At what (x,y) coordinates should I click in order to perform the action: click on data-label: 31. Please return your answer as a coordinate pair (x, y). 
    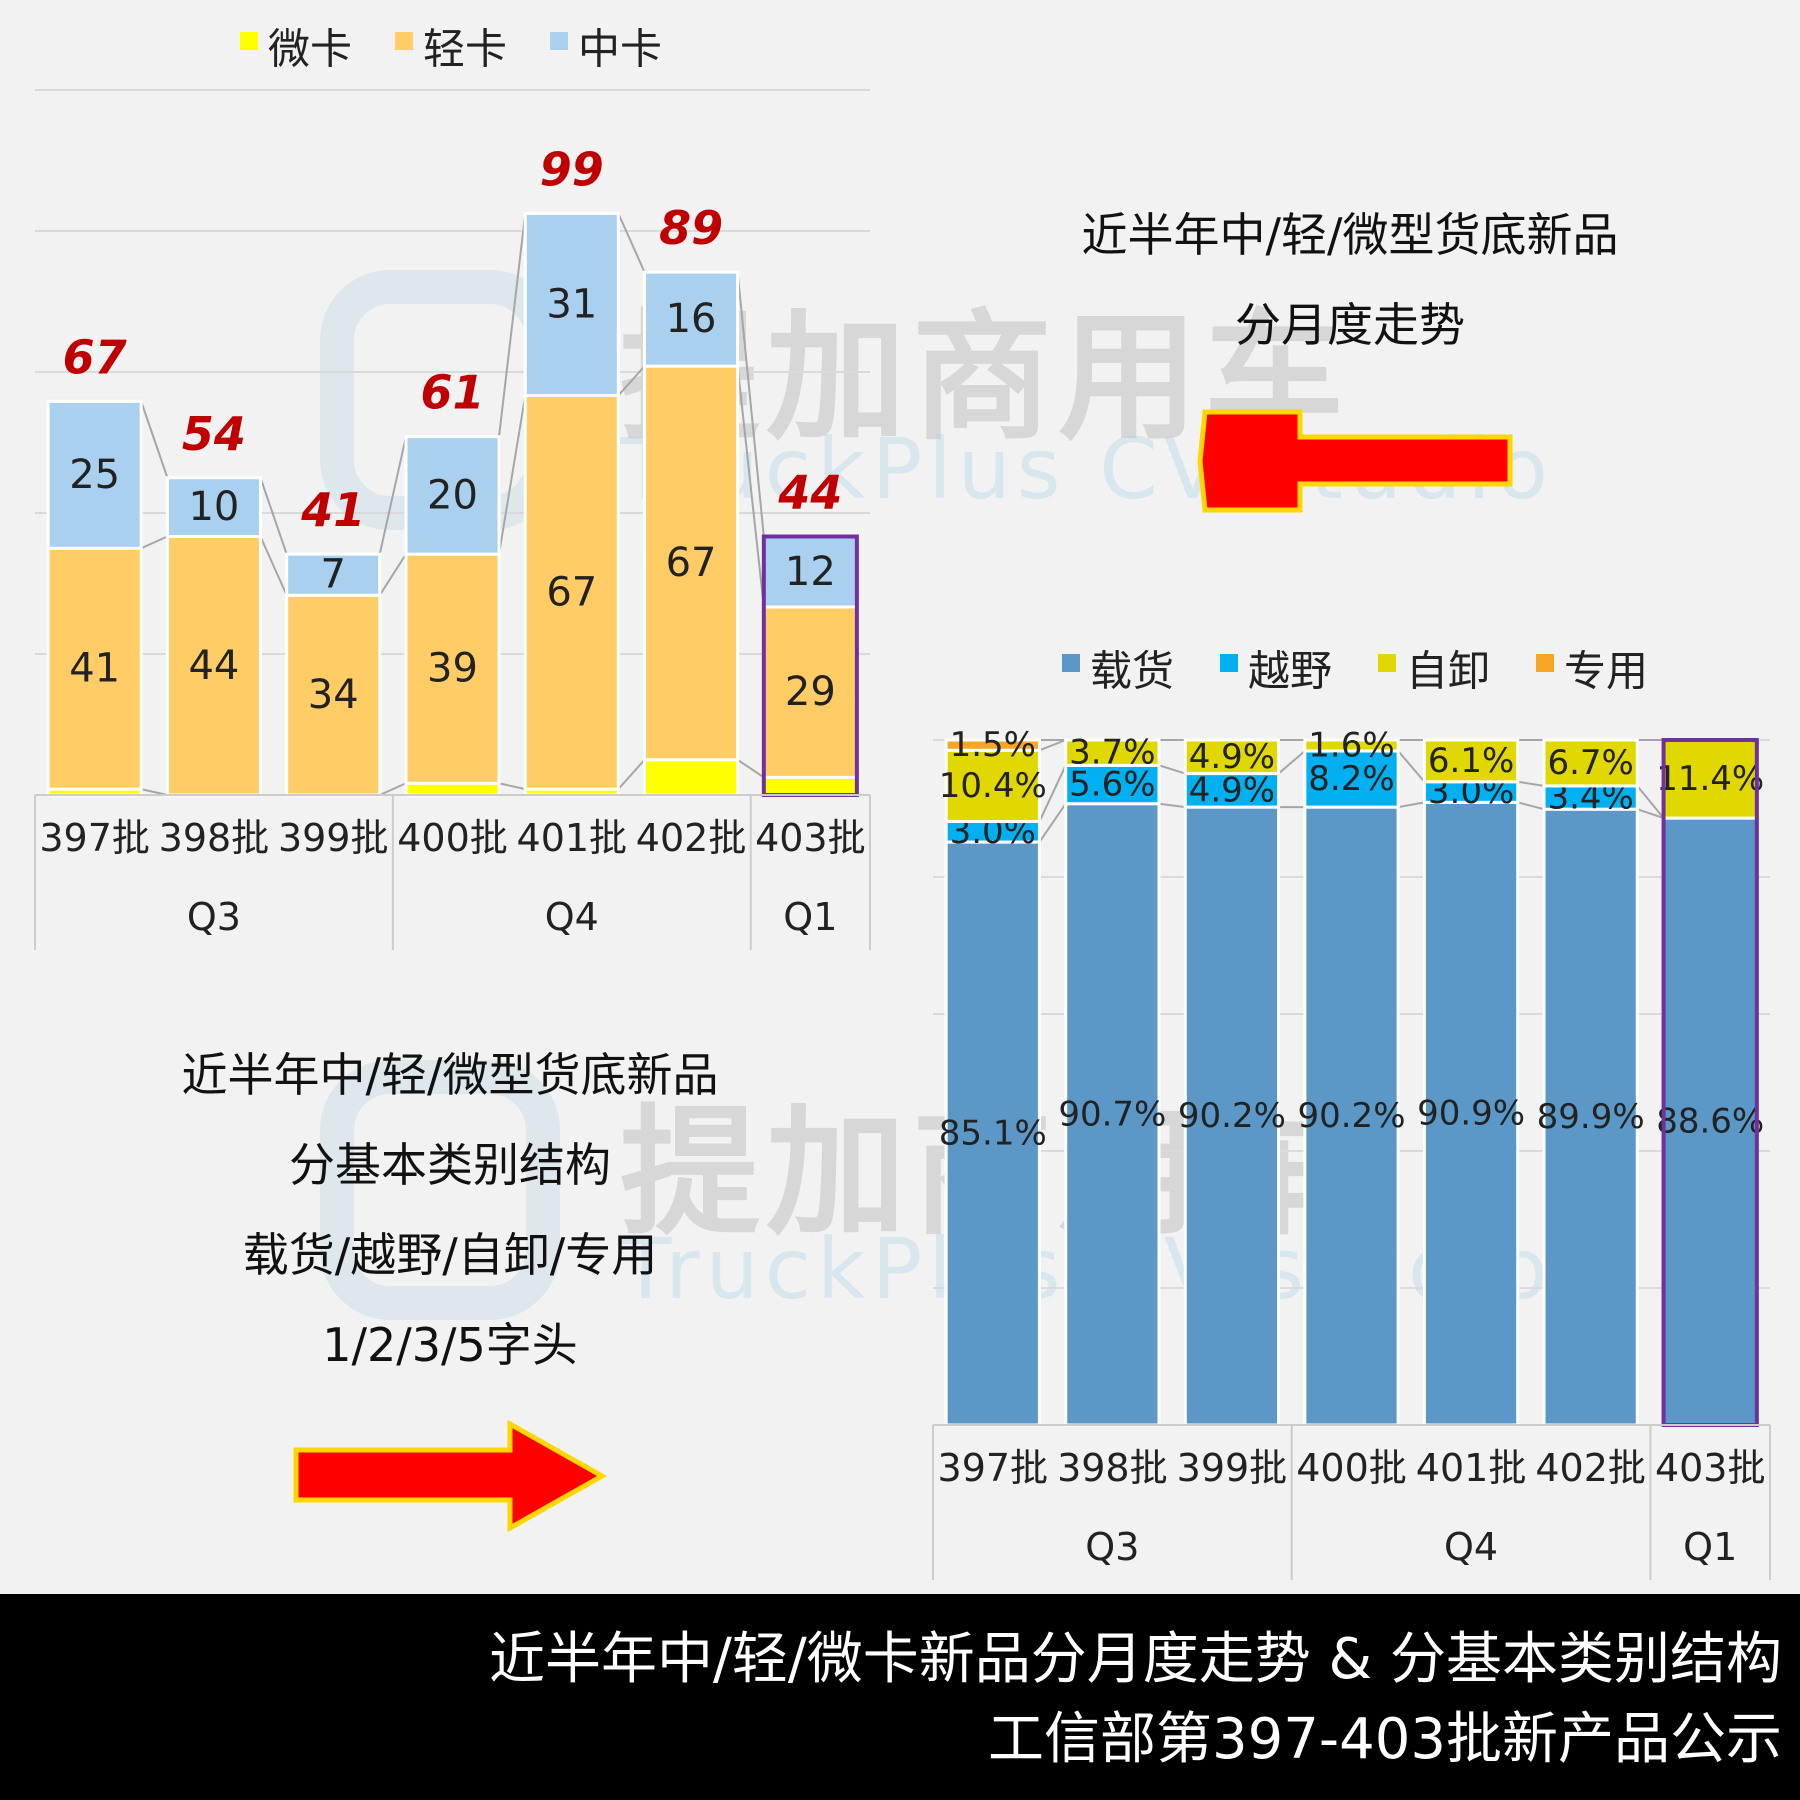
    Looking at the image, I should click on (571, 304).